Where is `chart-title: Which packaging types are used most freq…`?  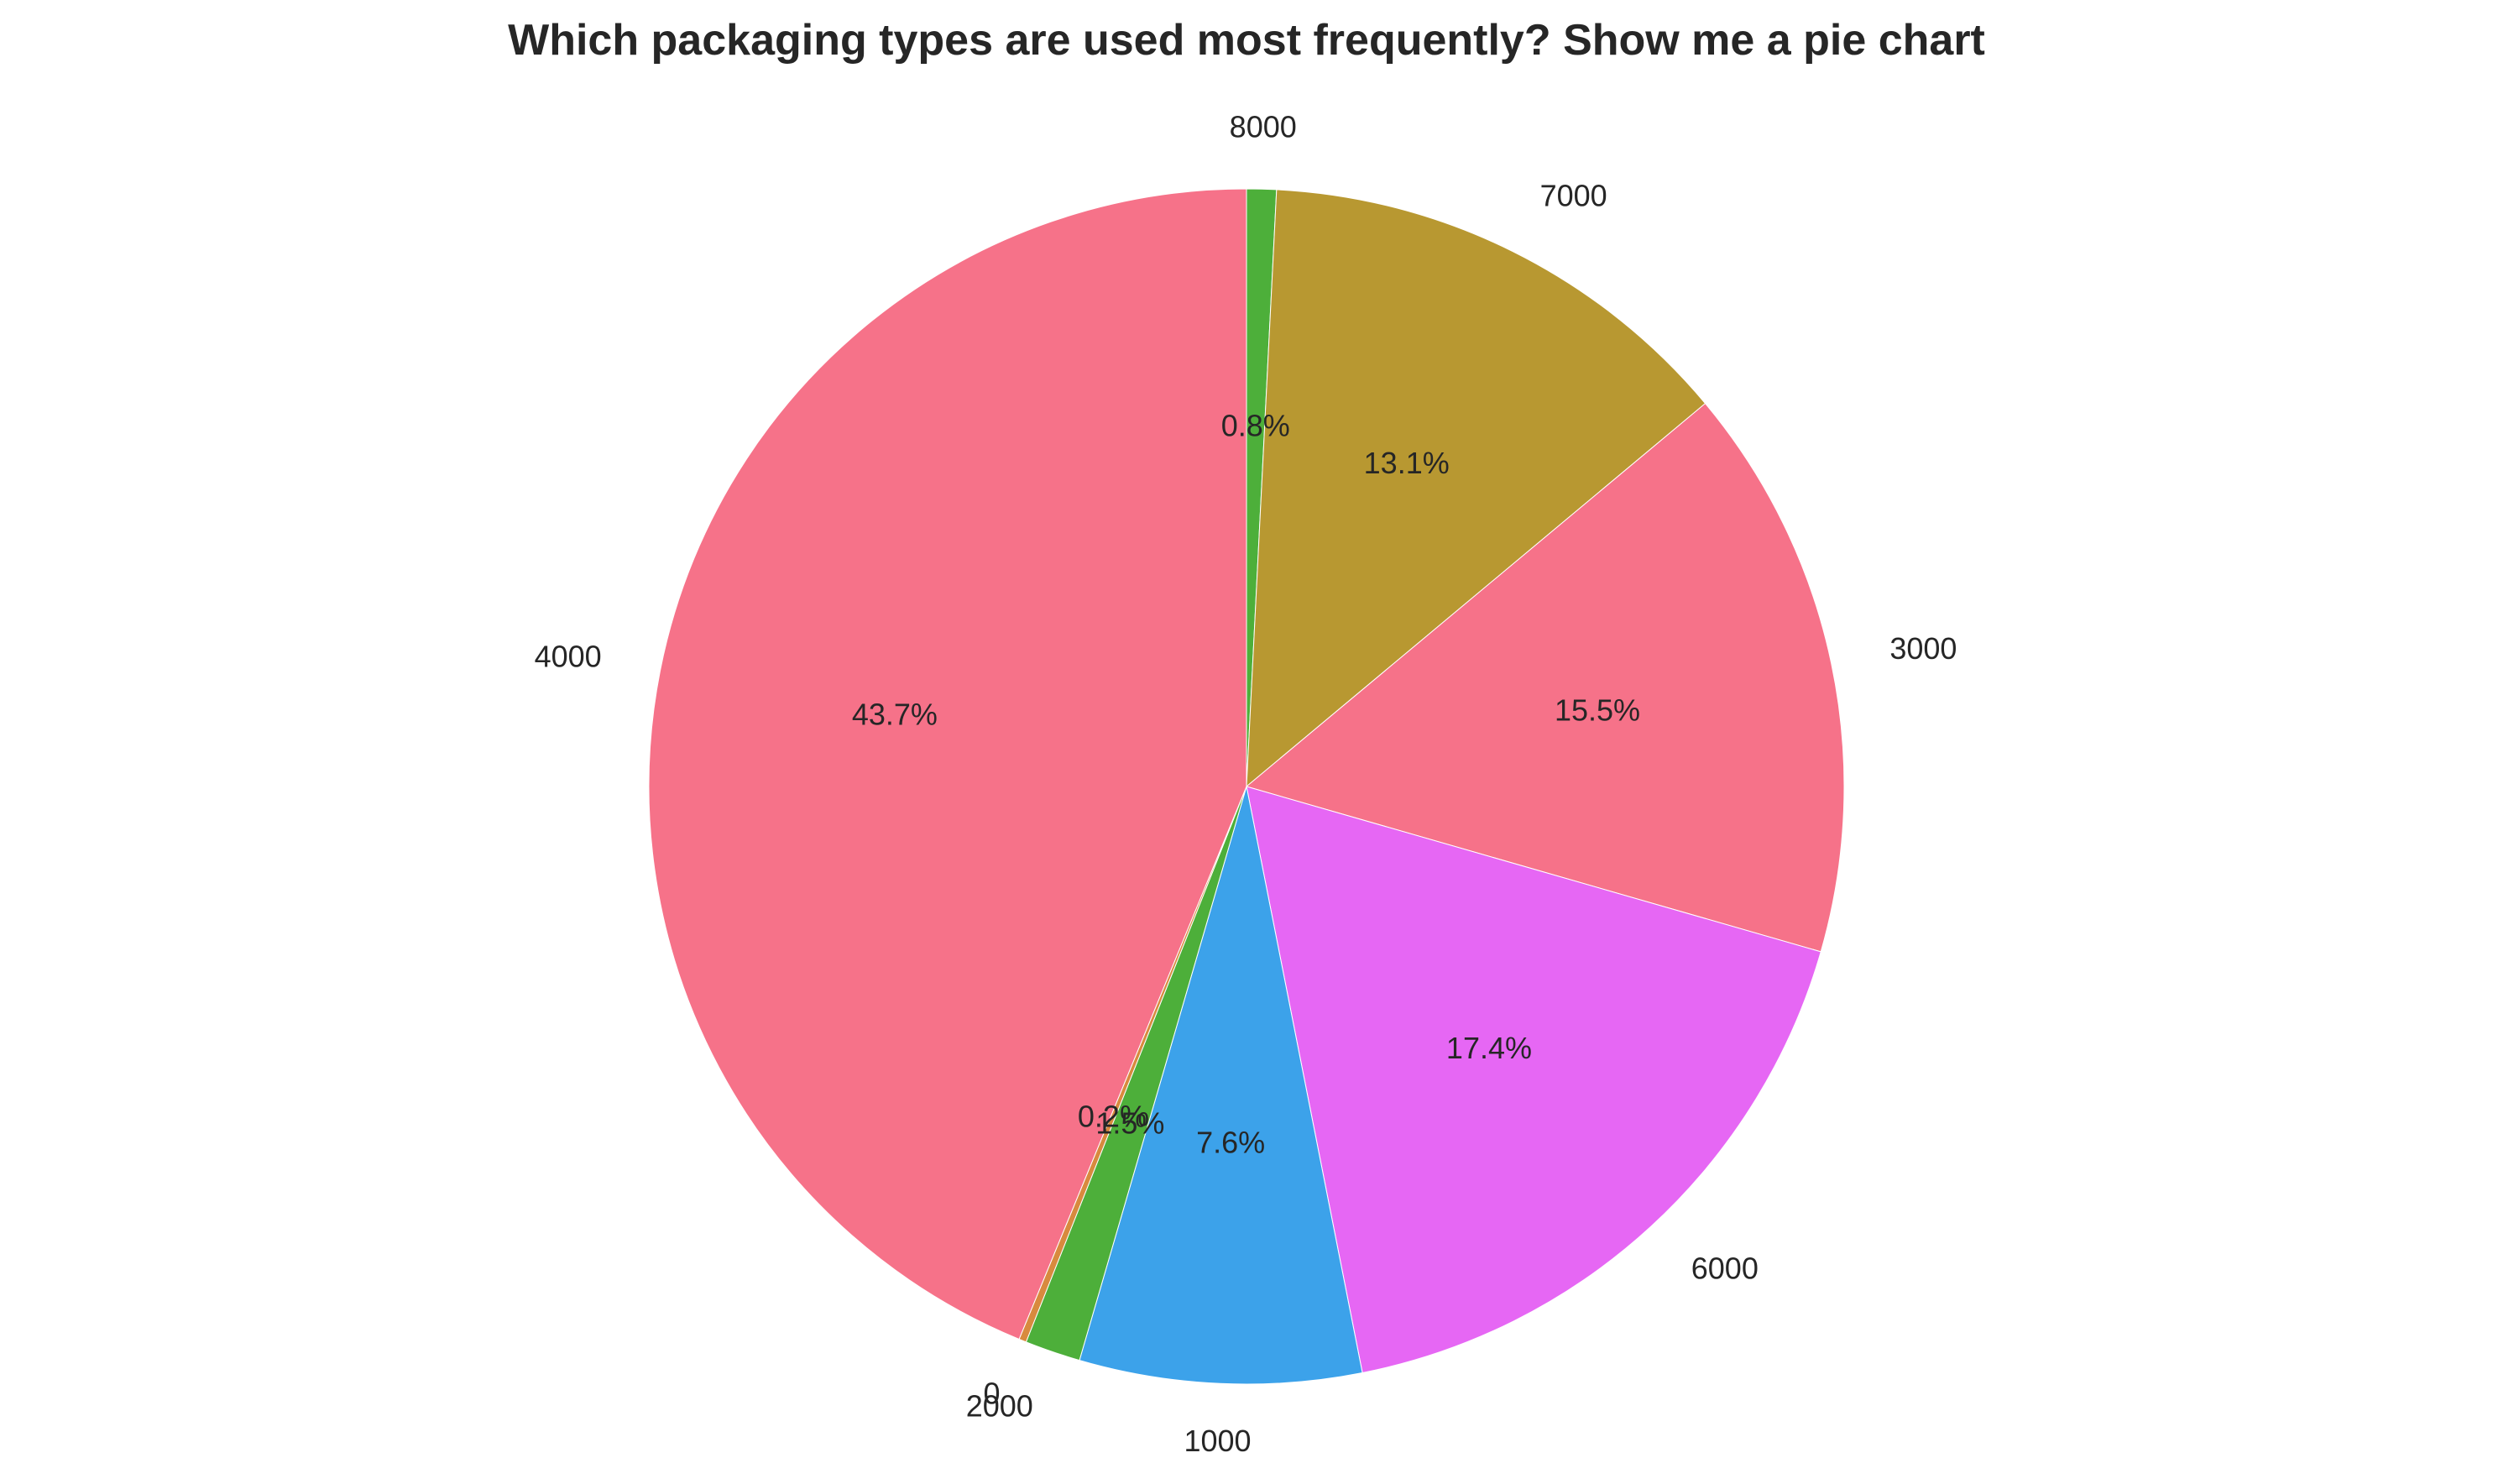
chart-title: Which packaging types are used most freq… is located at coordinates (1246, 40).